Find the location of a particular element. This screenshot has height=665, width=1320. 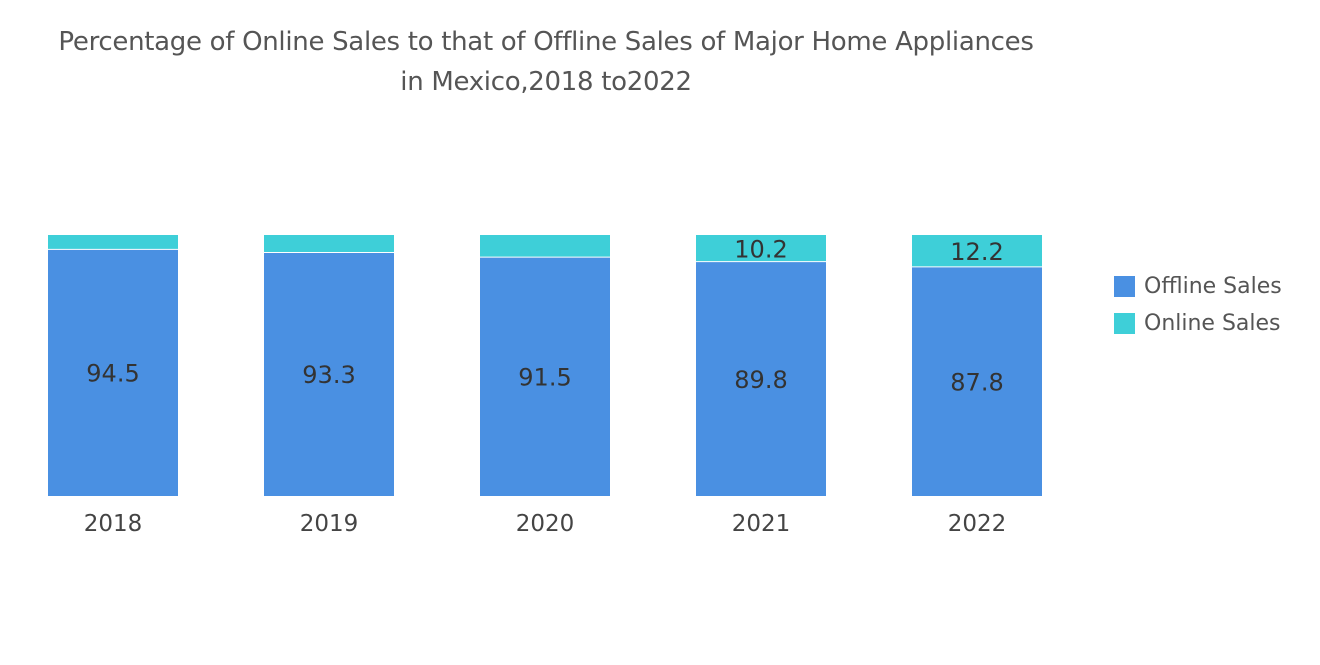

x-tick-label-2020: 2020 is located at coordinates (545, 524).